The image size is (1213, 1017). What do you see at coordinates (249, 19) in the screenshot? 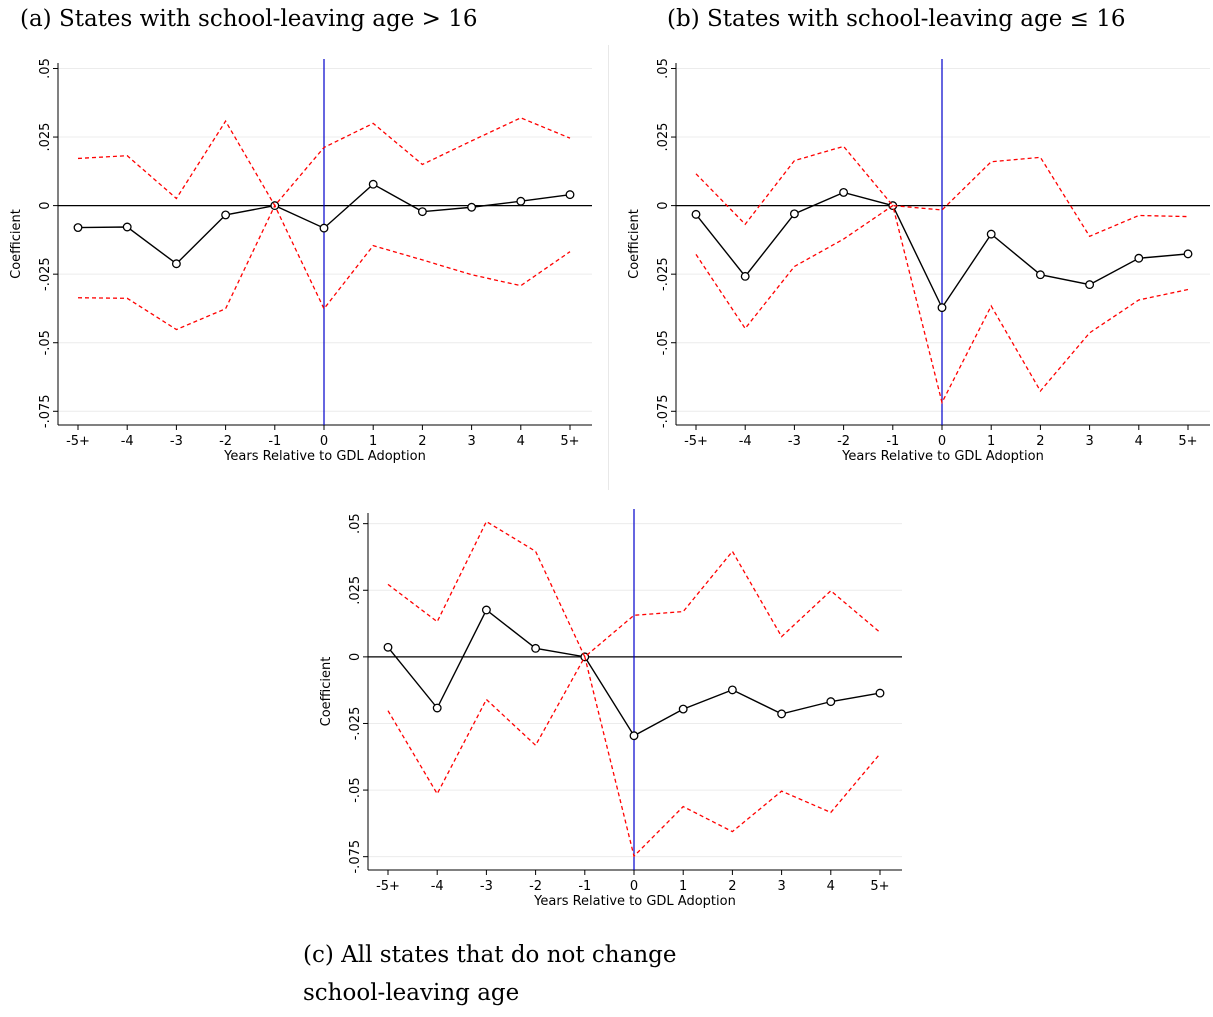
I see `caption-a: (a) States with school-leaving age > 16` at bounding box center [249, 19].